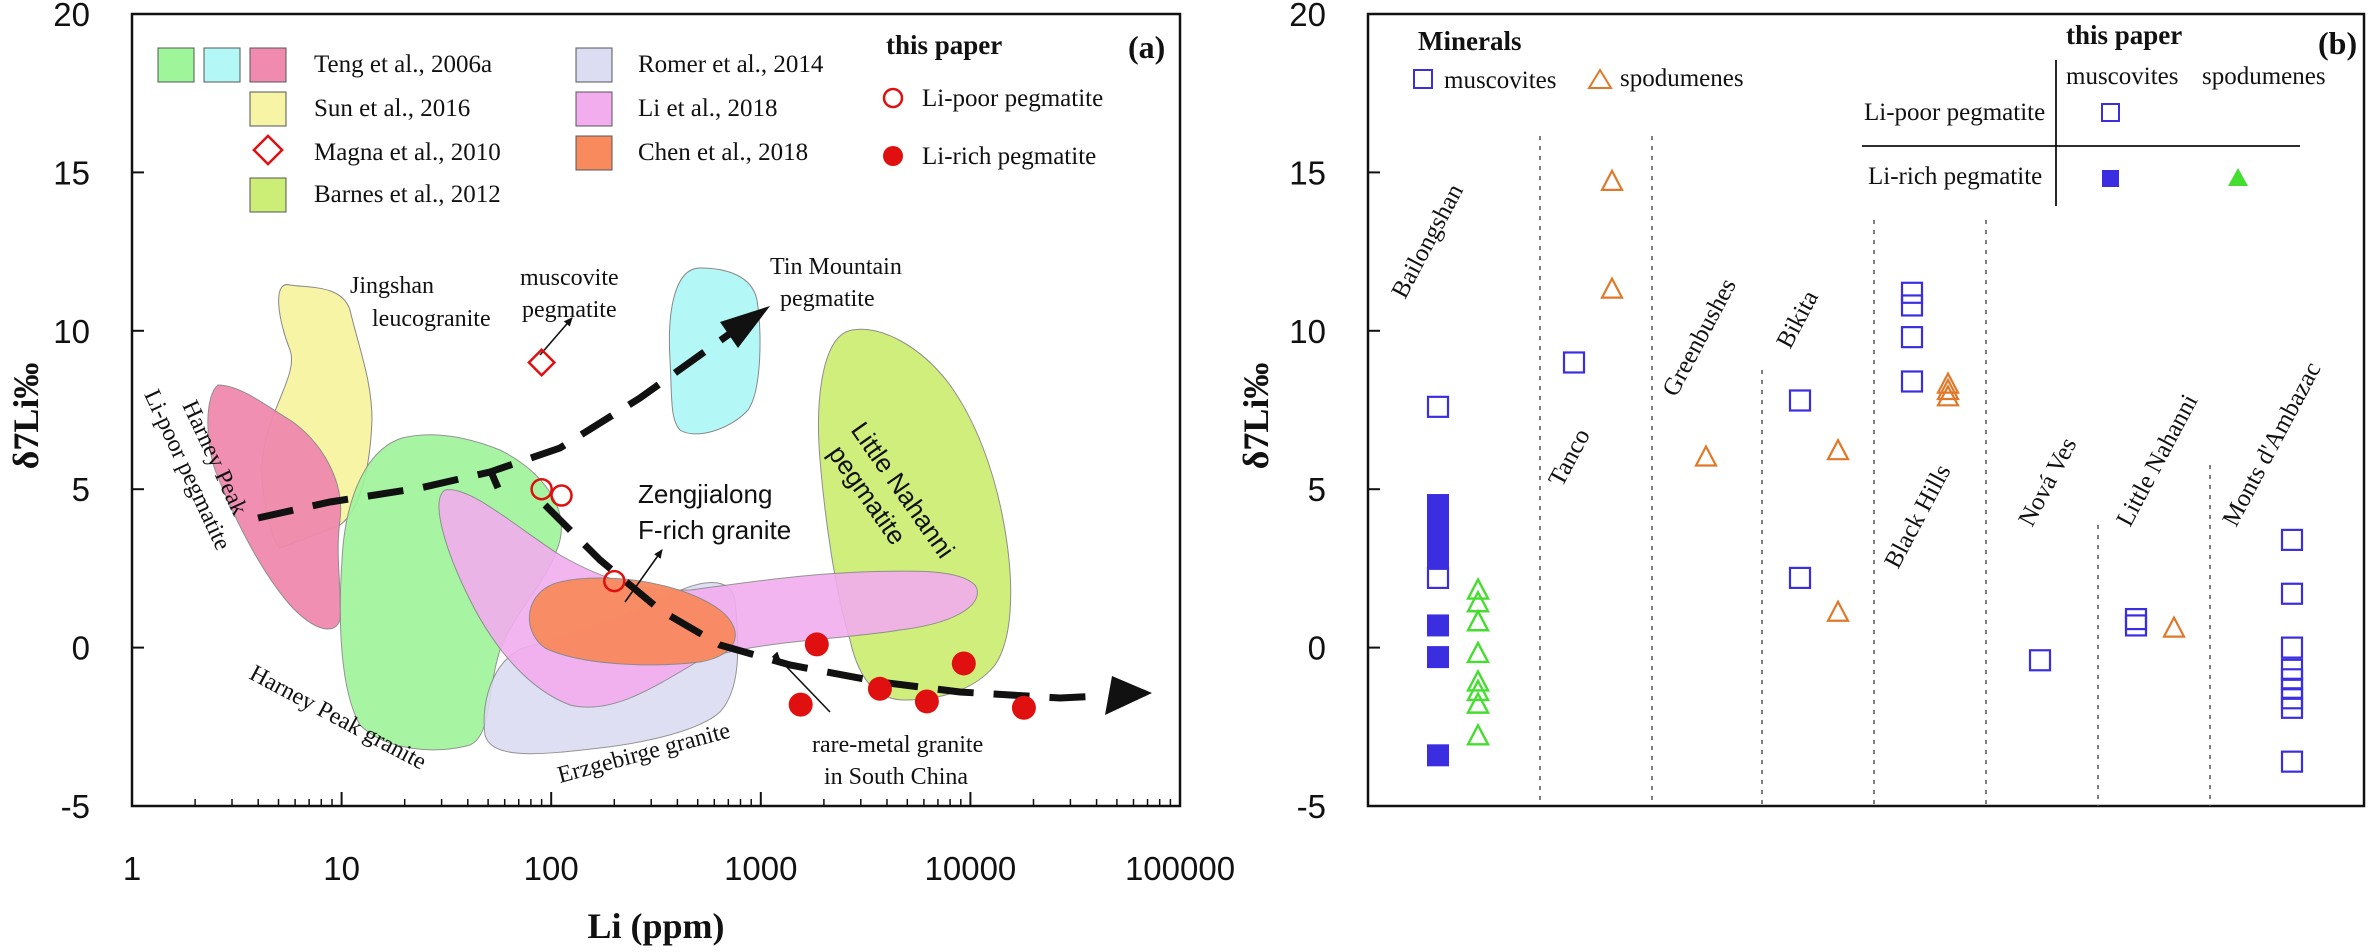  Describe the element at coordinates (268, 195) in the screenshot. I see `legend-swatch-barnes` at that location.